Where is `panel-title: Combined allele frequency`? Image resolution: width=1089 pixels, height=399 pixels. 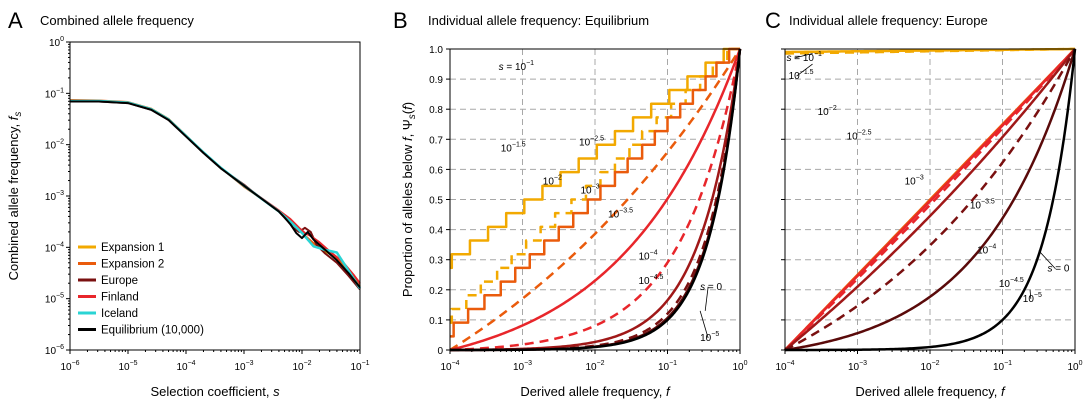
panel-title: Combined allele frequency is located at coordinates (117, 20).